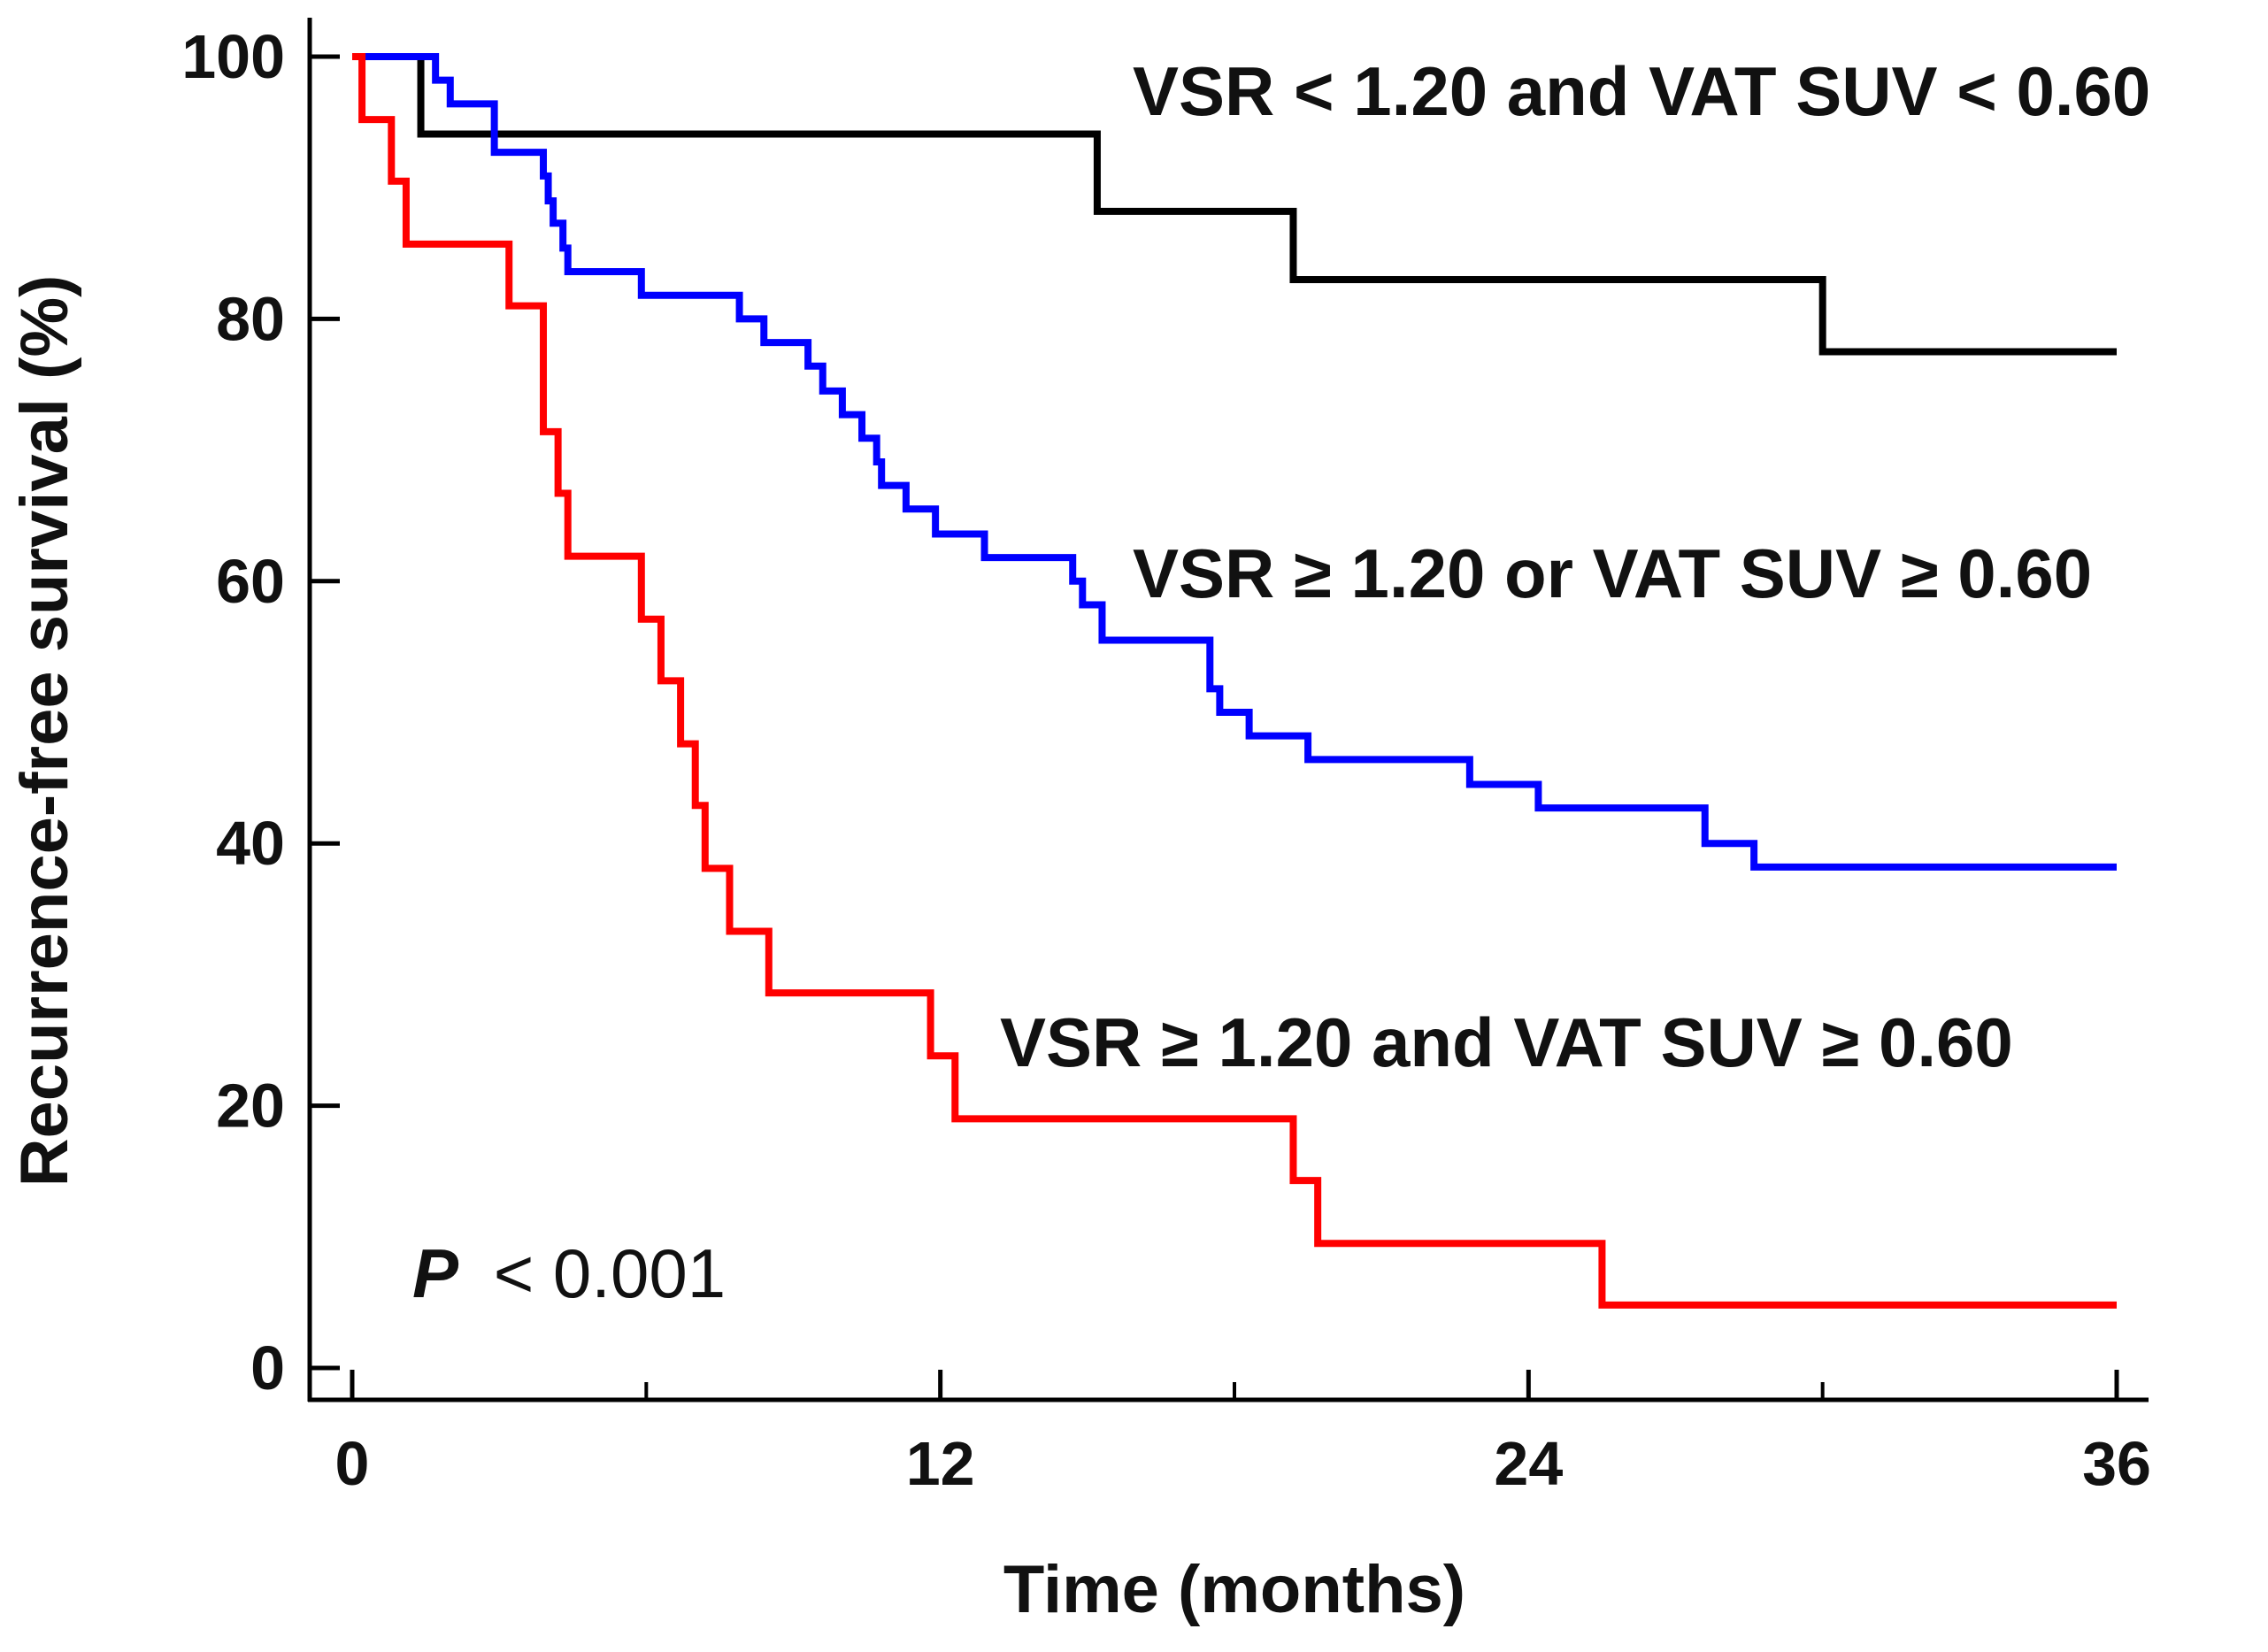  Describe the element at coordinates (940, 1463) in the screenshot. I see `x-tick-label: 12` at that location.